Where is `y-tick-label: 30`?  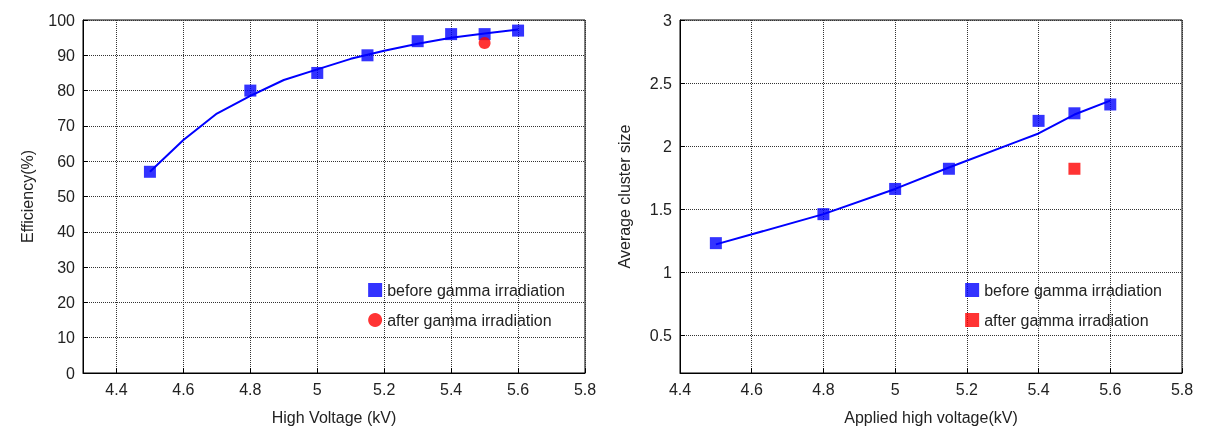
y-tick-label: 30 is located at coordinates (66, 267).